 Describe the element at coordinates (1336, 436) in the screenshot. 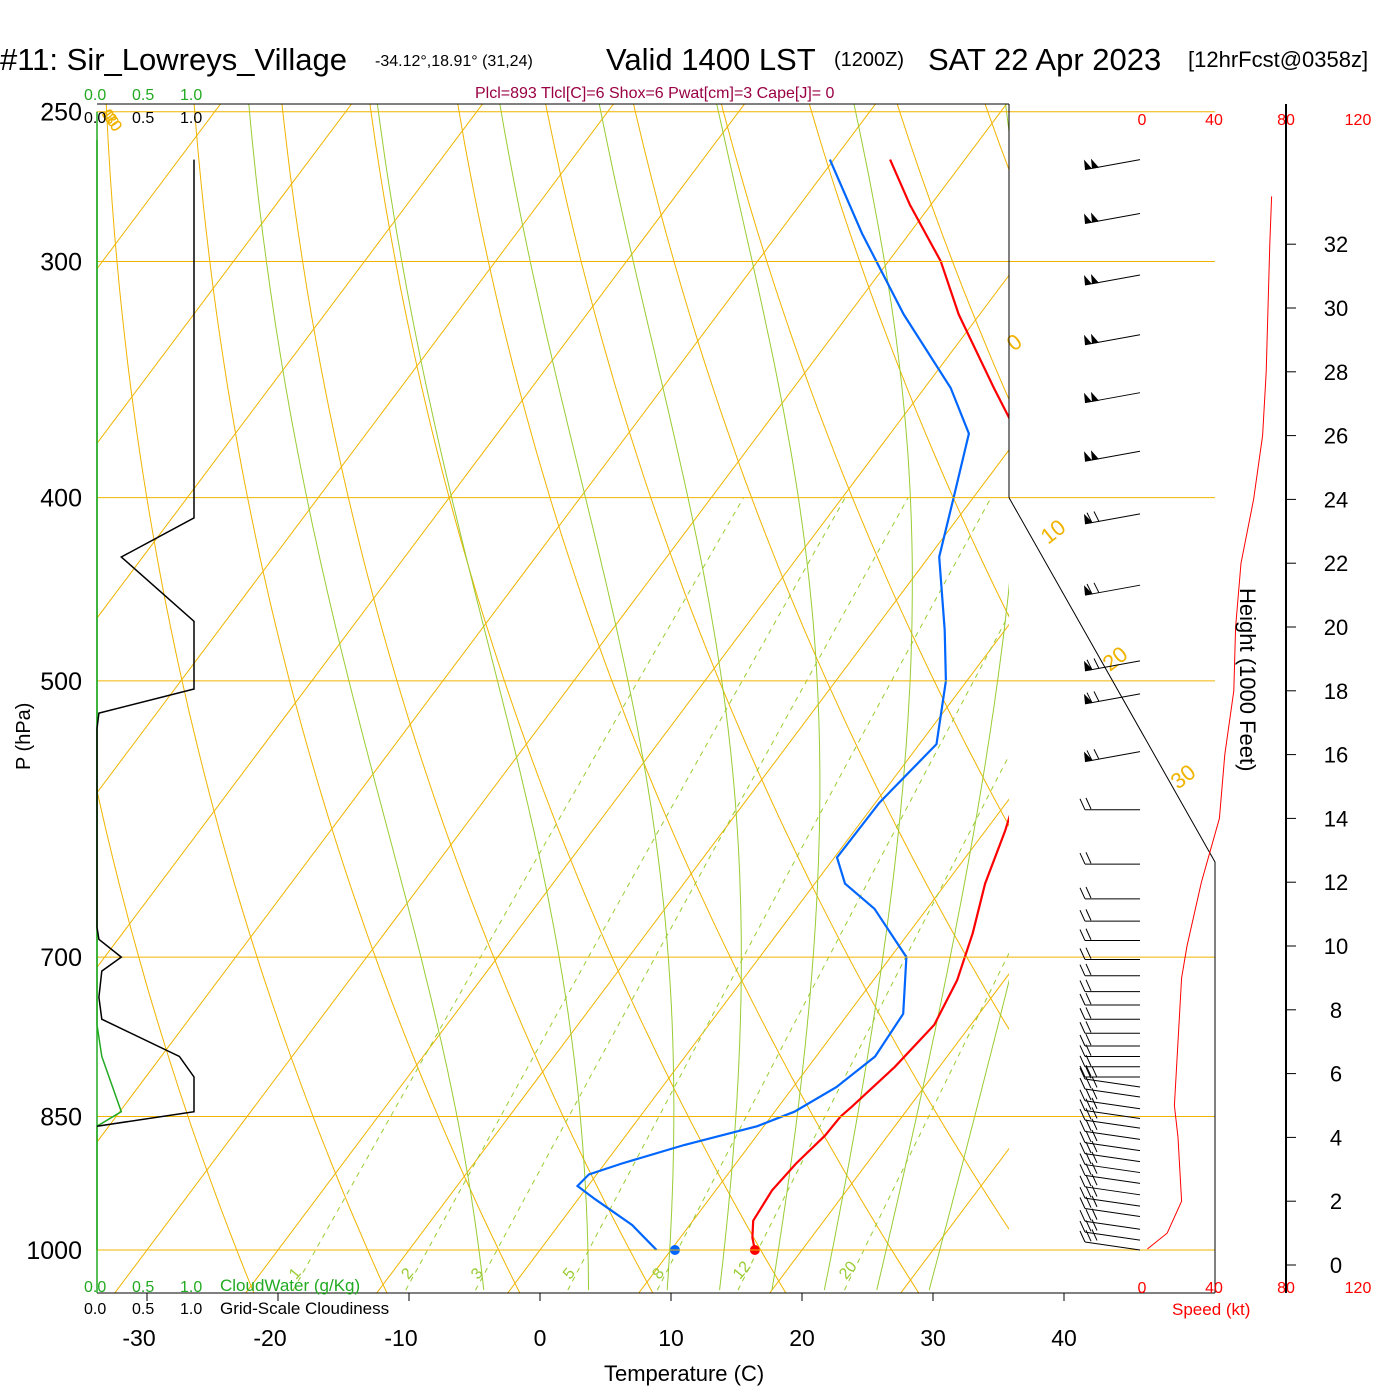

I see `height-tick-label: 26` at that location.